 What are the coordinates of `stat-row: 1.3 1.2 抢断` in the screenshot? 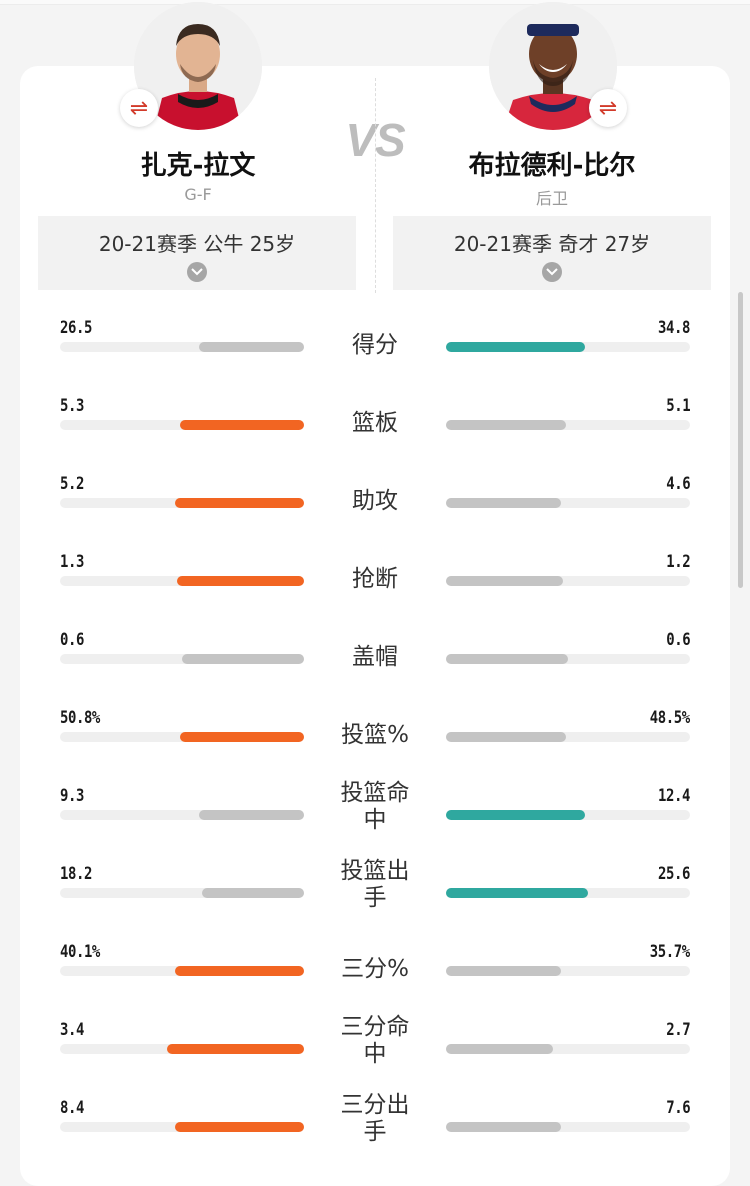 It's located at (375, 591).